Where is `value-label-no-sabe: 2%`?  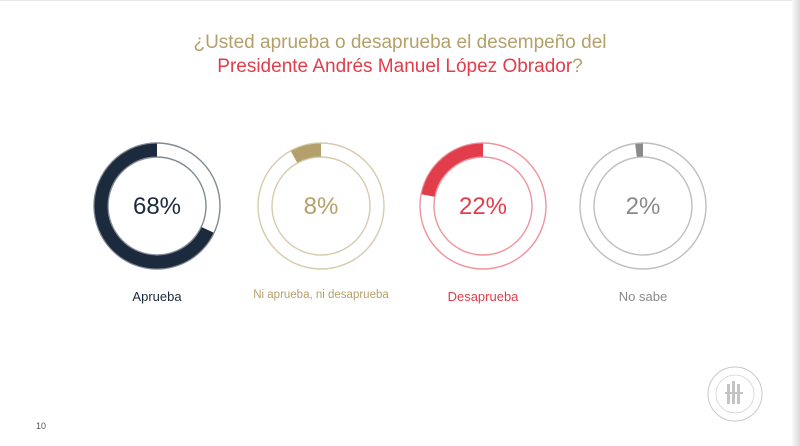
value-label-no-sabe: 2% is located at coordinates (643, 206).